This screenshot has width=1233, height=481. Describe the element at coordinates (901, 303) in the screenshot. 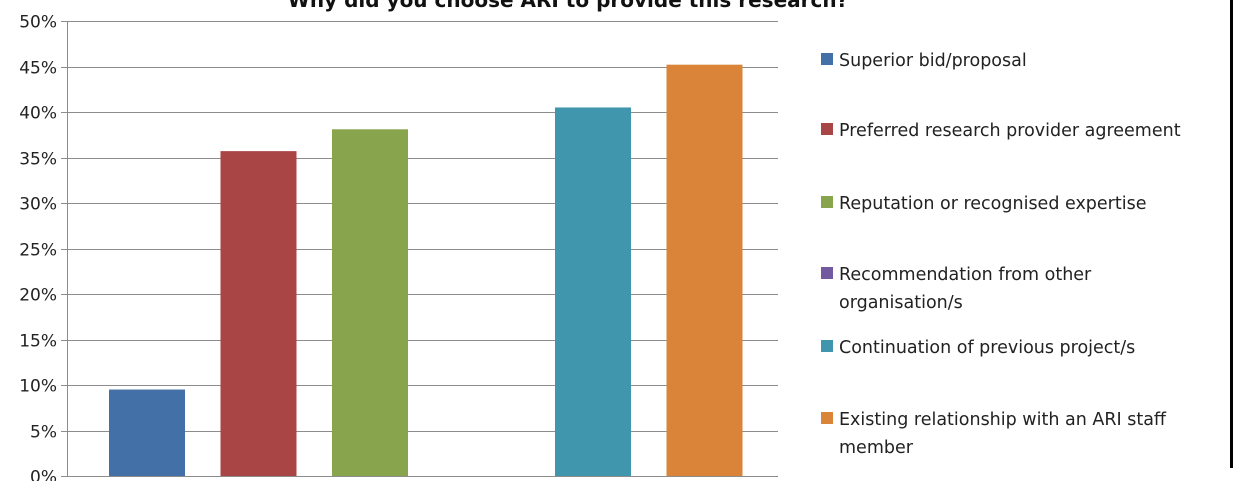

I see `legend-label: organisation/s` at that location.